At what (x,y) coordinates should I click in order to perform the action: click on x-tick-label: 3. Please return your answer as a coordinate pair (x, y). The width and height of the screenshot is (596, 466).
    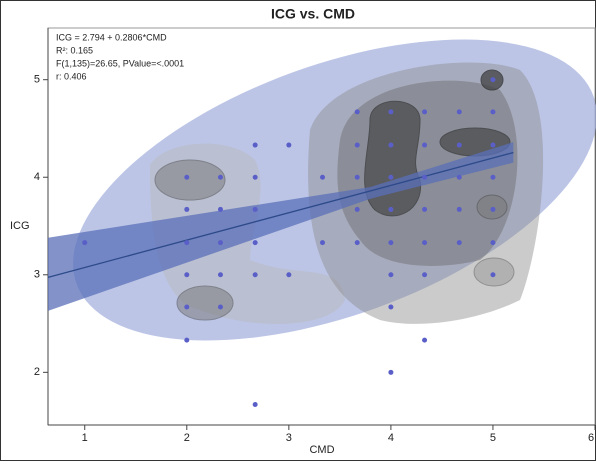
    Looking at the image, I should click on (289, 438).